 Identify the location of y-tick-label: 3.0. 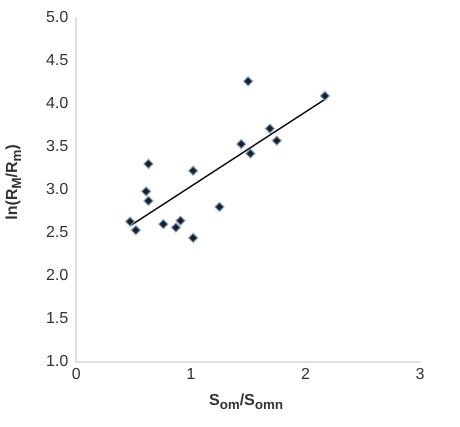
(57, 189).